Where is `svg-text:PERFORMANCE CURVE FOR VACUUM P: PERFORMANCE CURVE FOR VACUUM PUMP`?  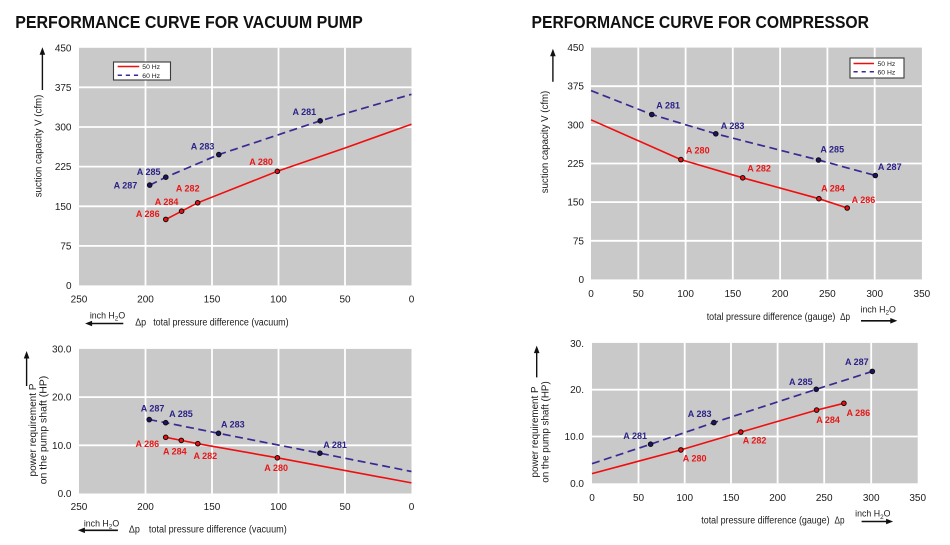 svg-text:PERFORMANCE CURVE FOR VACUUM P: PERFORMANCE CURVE FOR VACUUM PUMP is located at coordinates (189, 22).